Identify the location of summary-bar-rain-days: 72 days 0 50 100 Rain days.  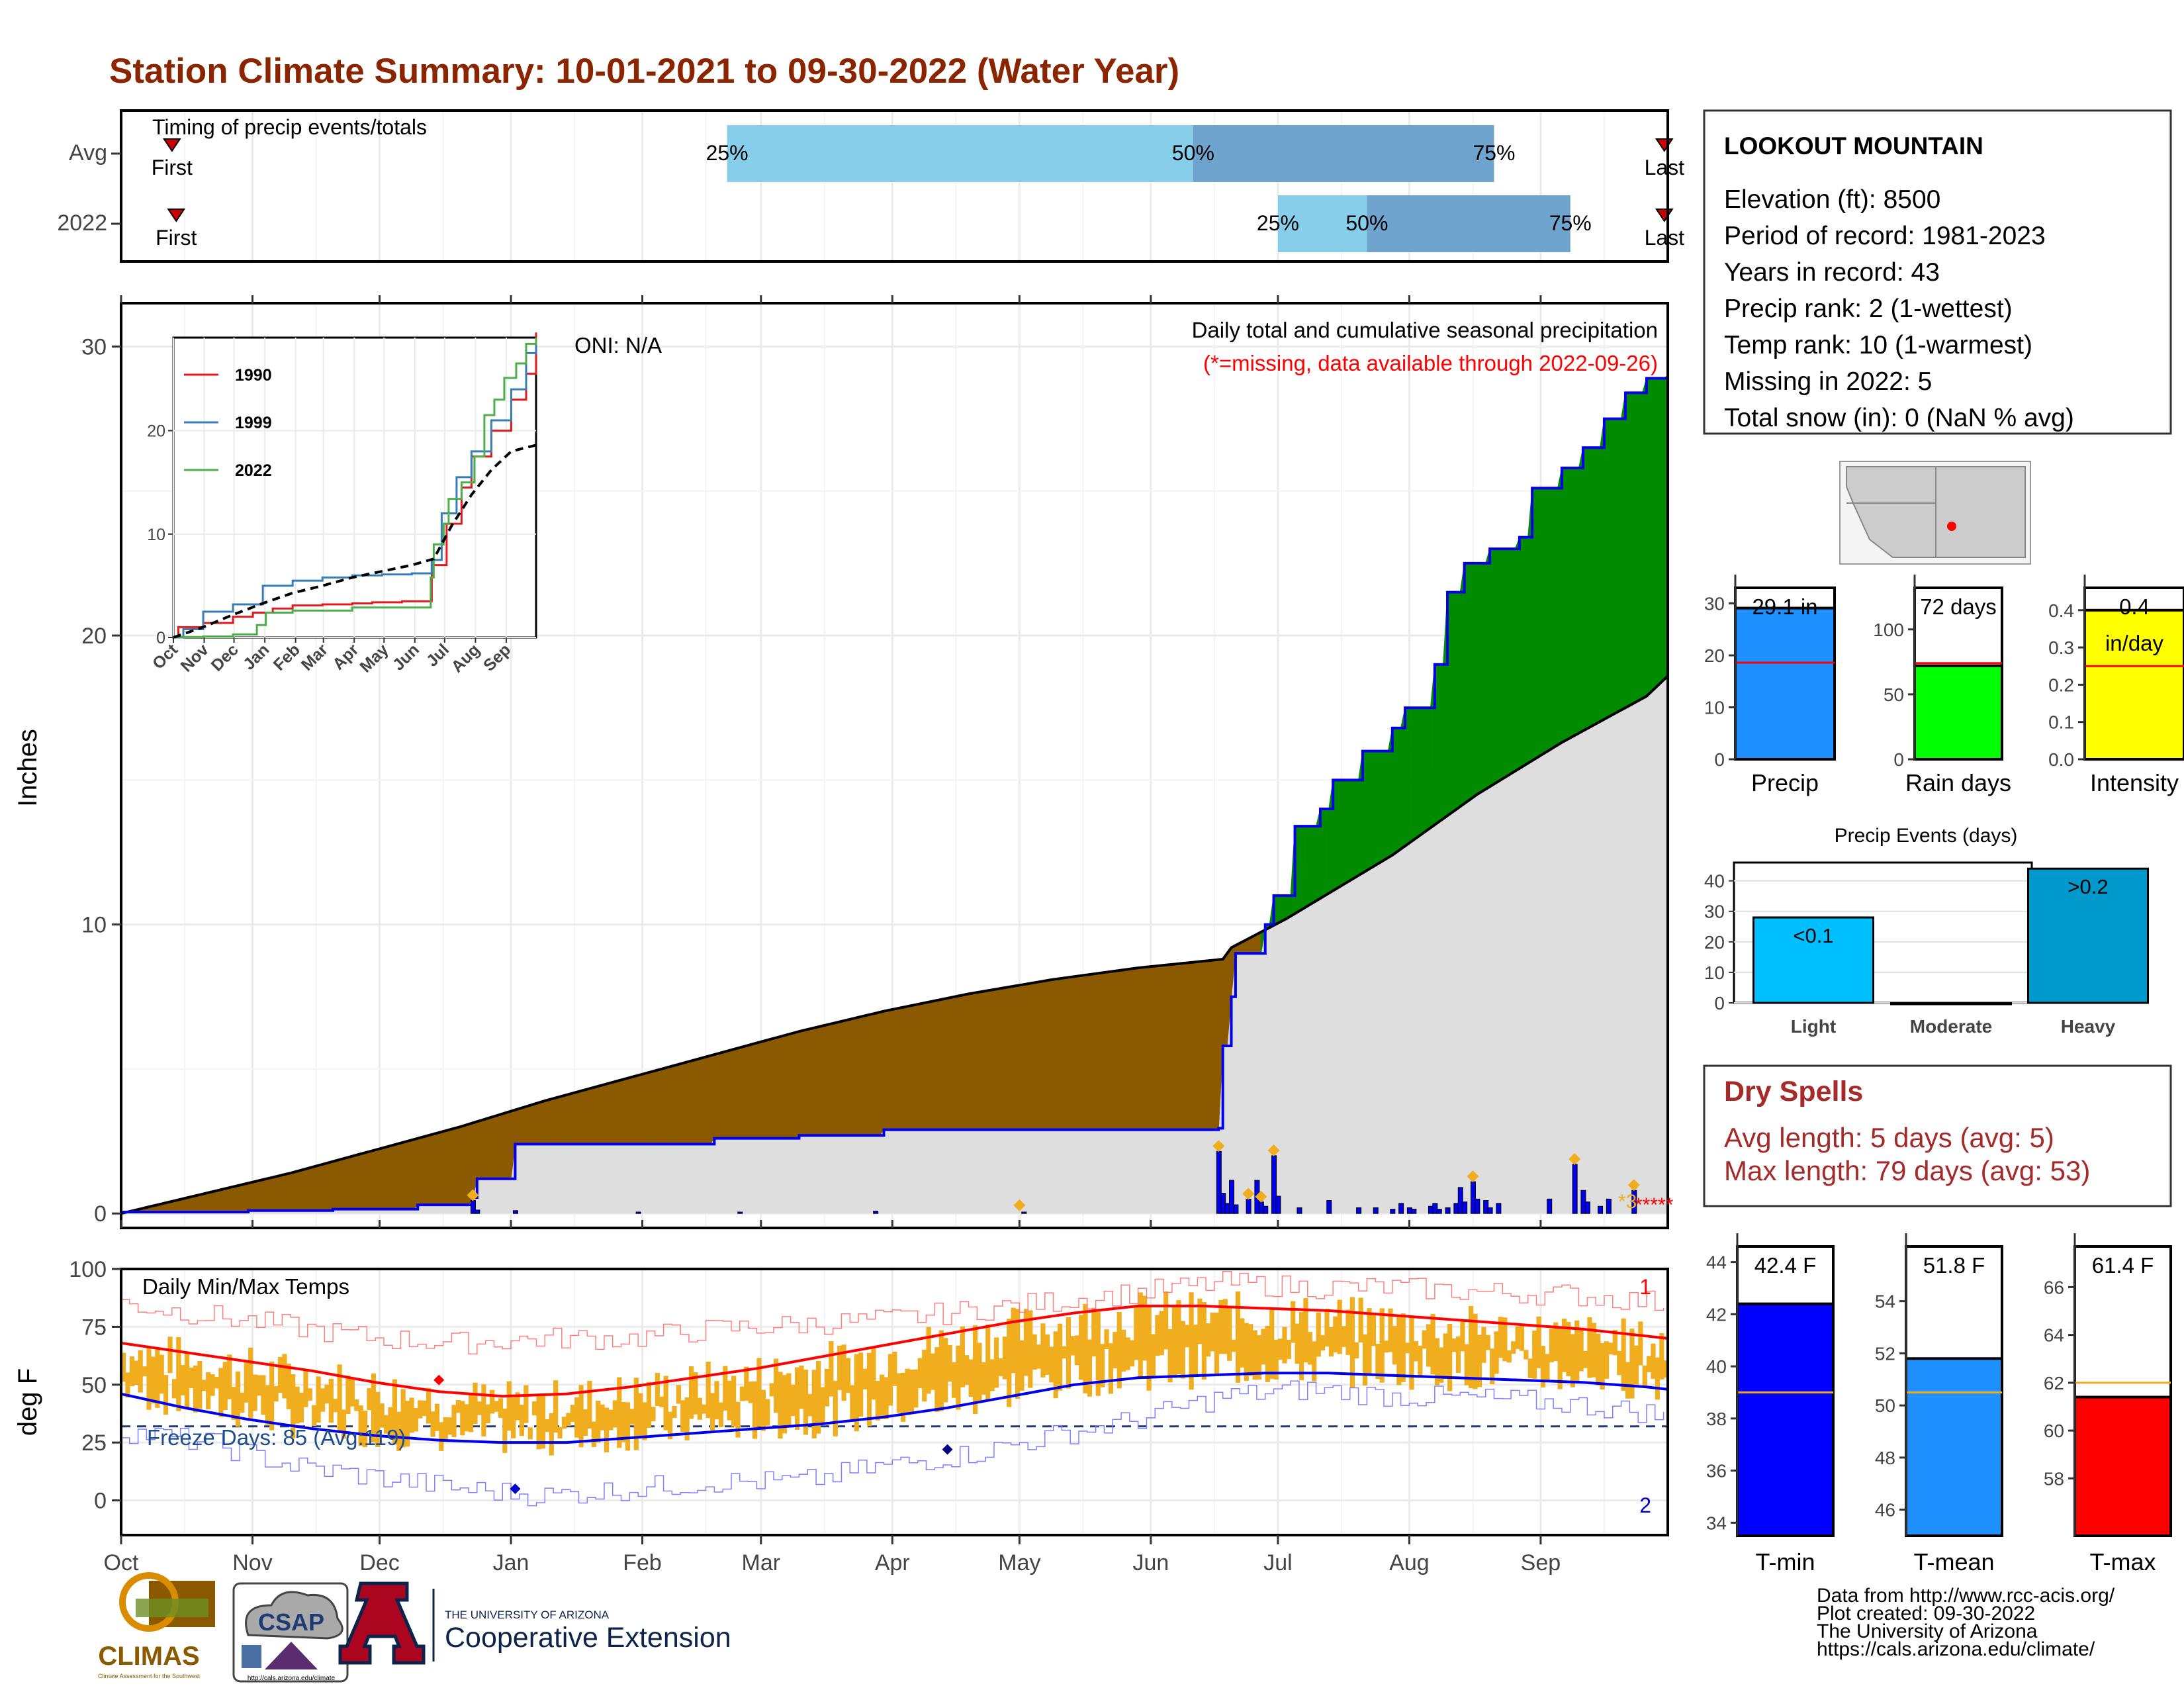
(1942, 686).